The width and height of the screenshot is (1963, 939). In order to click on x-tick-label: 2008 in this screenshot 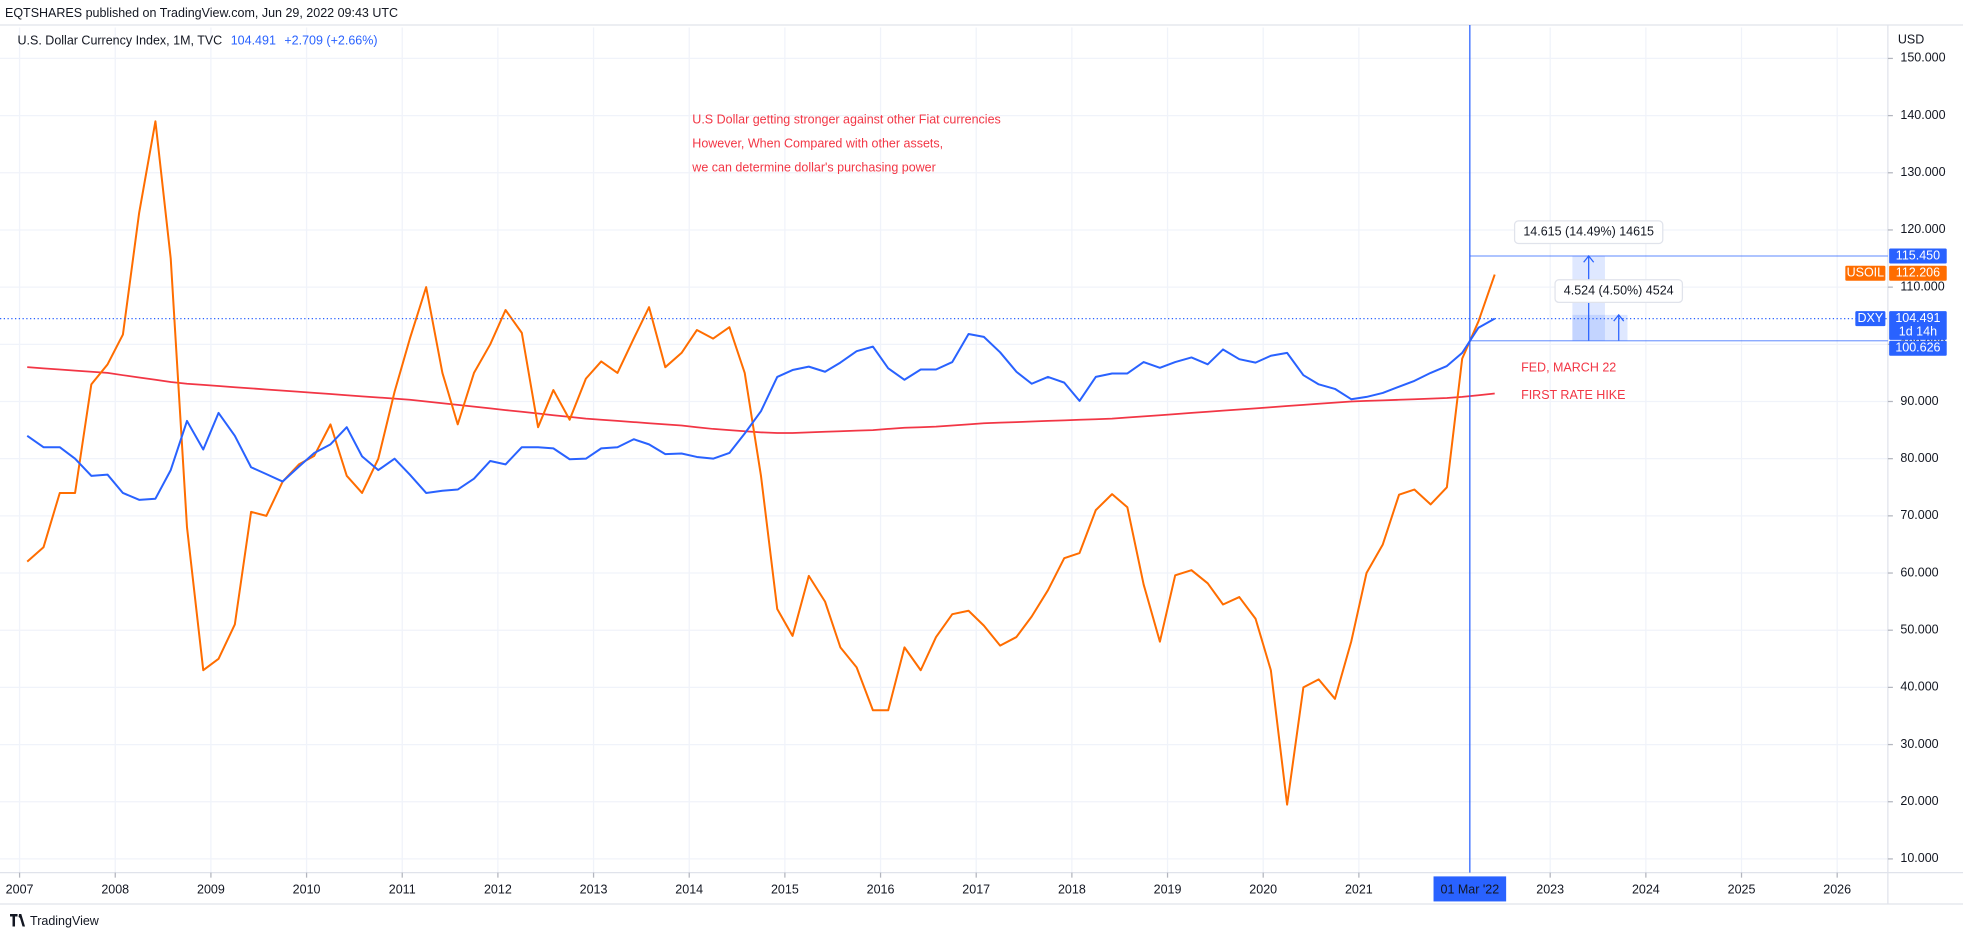, I will do `click(115, 889)`.